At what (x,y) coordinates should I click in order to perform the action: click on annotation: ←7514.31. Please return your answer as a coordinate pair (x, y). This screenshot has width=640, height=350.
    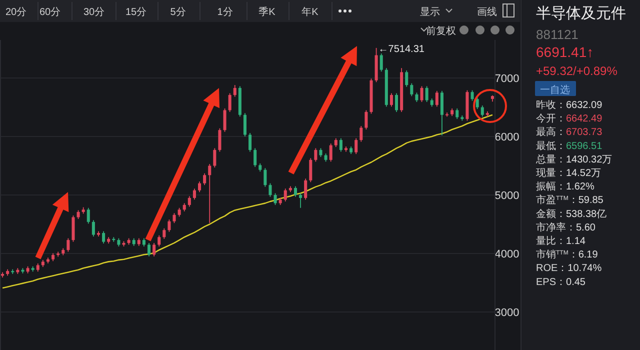
    Looking at the image, I should click on (401, 49).